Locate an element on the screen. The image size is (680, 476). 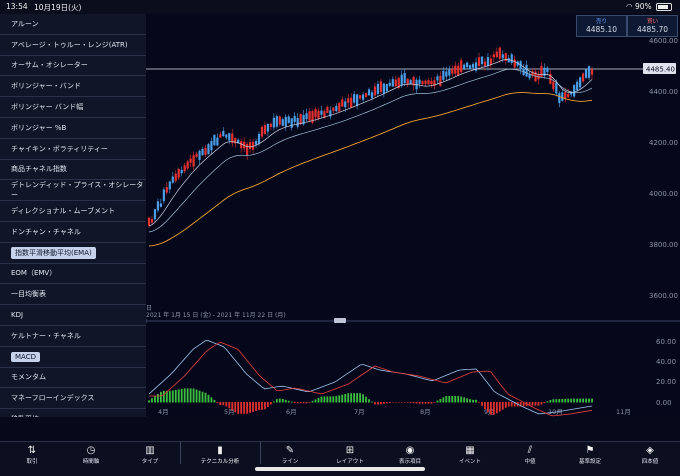
wifi-icon: ◠ is located at coordinates (629, 6).